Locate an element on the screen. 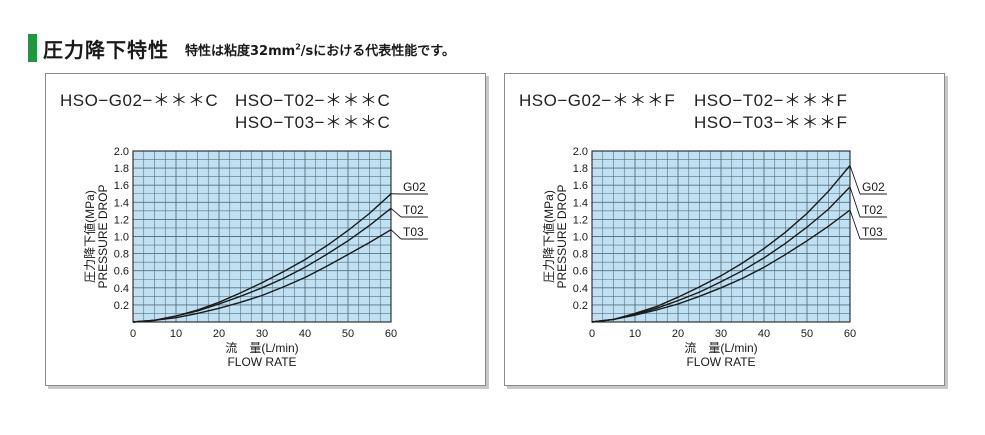 Image resolution: width=985 pixels, height=435 pixels. header-accent-bar is located at coordinates (32, 48).